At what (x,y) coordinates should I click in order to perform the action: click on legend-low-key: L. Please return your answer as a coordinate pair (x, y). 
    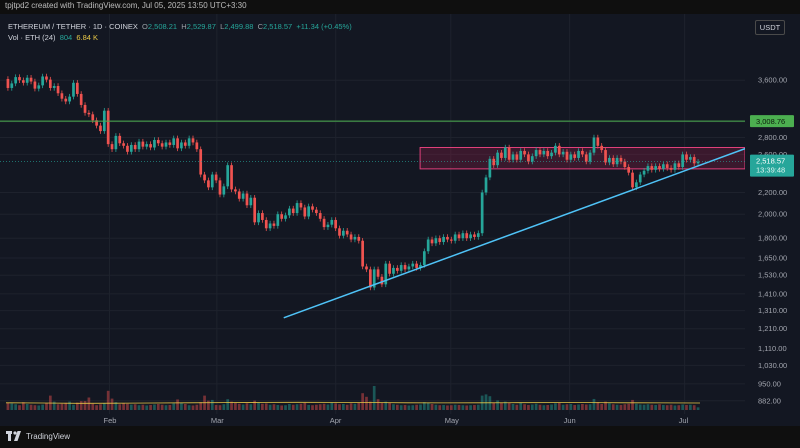
    Looking at the image, I should click on (222, 26).